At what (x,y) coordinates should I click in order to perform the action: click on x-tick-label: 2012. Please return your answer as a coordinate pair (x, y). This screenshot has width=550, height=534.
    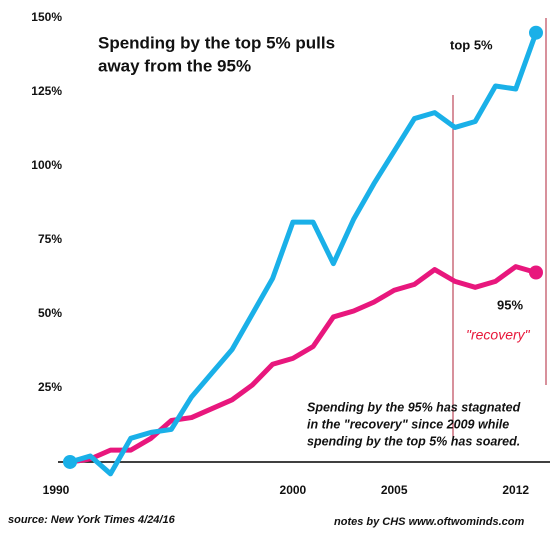
    Looking at the image, I should click on (515, 490).